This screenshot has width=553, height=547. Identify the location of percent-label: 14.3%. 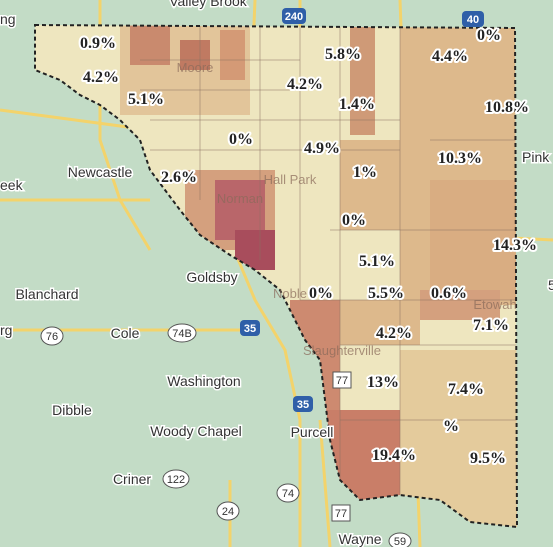
(515, 245).